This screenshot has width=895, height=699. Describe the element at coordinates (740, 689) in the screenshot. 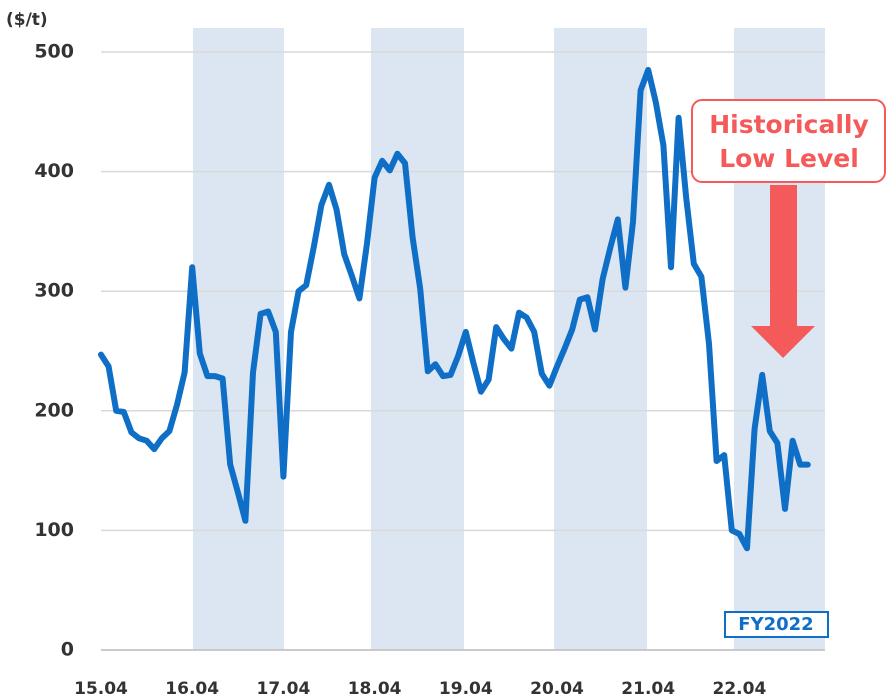

I see `x-tick-label: 22.04` at that location.